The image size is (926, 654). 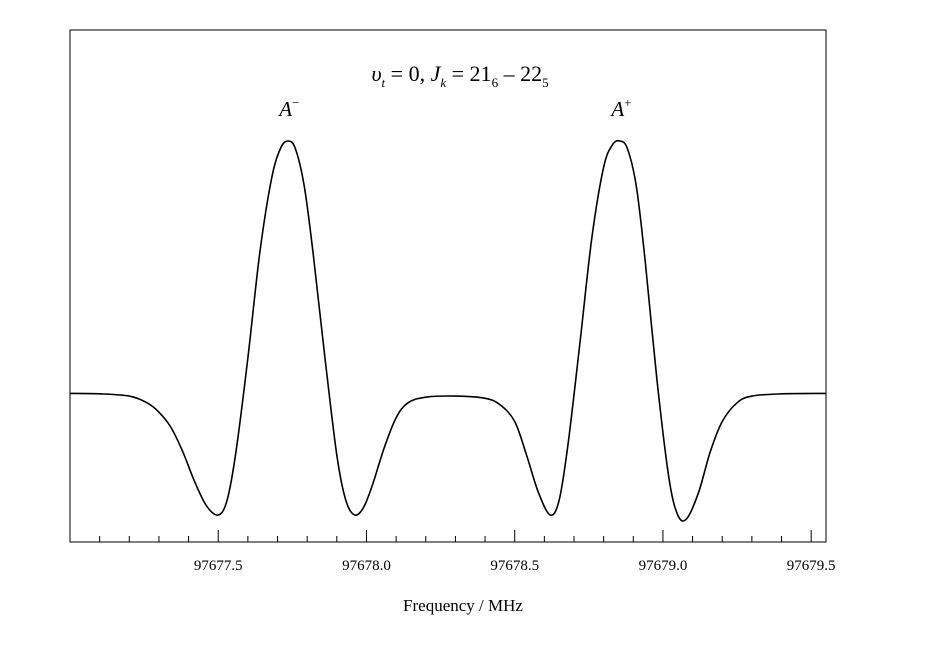 I want to click on major-ticks, so click(x=514, y=536).